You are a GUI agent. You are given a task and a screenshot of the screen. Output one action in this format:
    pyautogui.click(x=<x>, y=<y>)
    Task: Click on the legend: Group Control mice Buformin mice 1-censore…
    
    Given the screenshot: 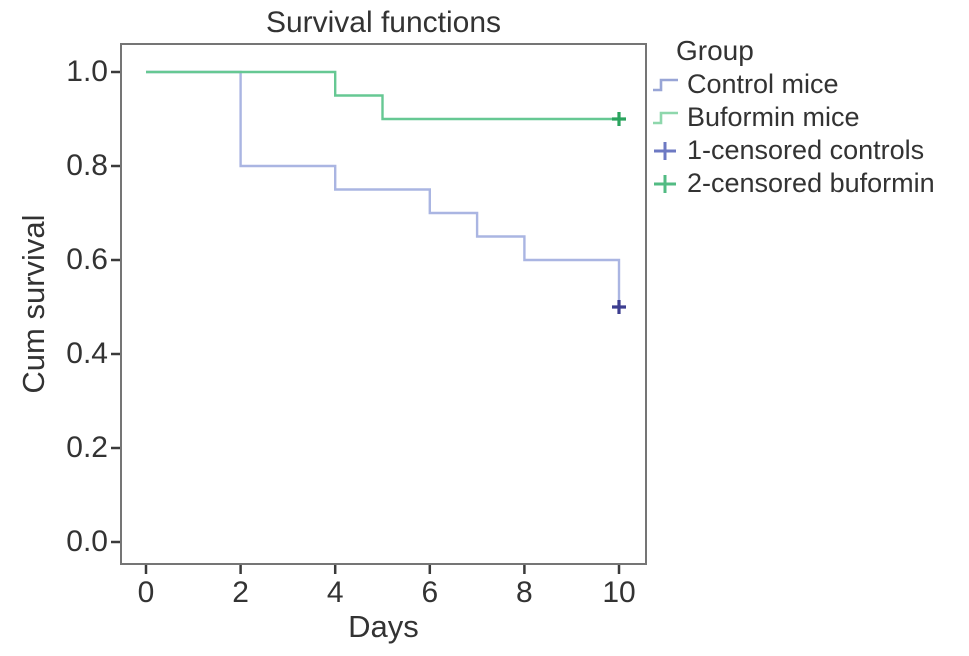 What is the action you would take?
    pyautogui.click(x=792, y=117)
    